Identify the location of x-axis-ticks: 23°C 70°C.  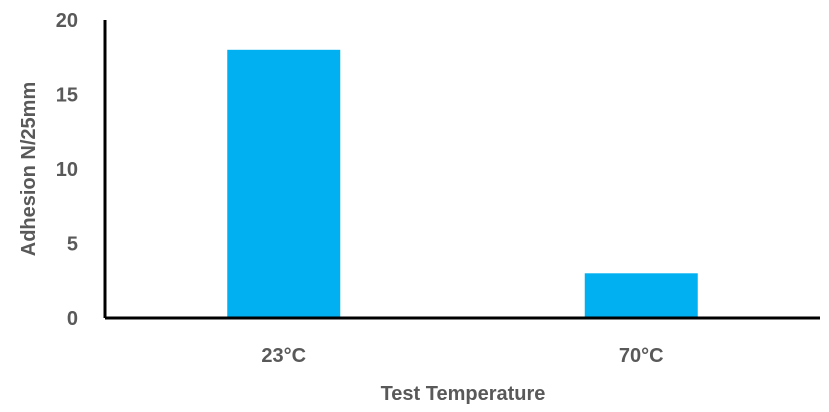
(462, 356).